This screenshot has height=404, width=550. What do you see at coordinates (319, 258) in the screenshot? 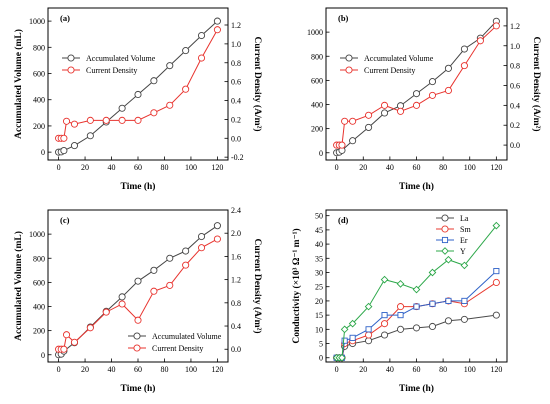
I see `y-tick-label: 35` at bounding box center [319, 258].